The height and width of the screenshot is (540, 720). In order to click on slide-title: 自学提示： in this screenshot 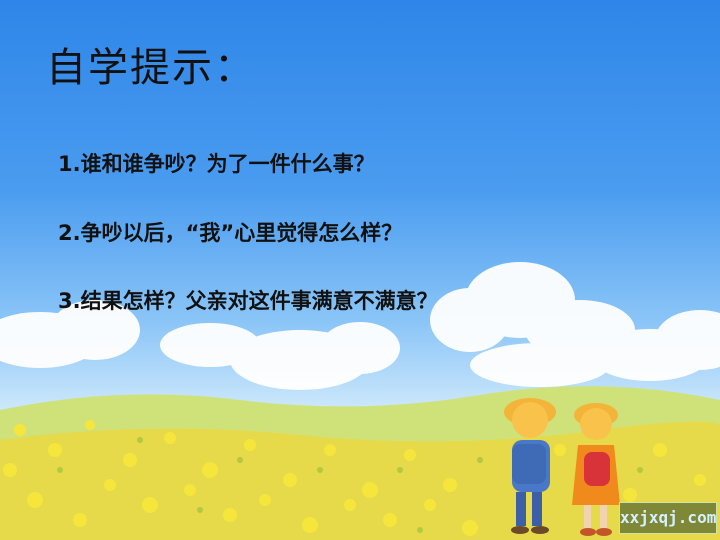, I will do `click(151, 68)`.